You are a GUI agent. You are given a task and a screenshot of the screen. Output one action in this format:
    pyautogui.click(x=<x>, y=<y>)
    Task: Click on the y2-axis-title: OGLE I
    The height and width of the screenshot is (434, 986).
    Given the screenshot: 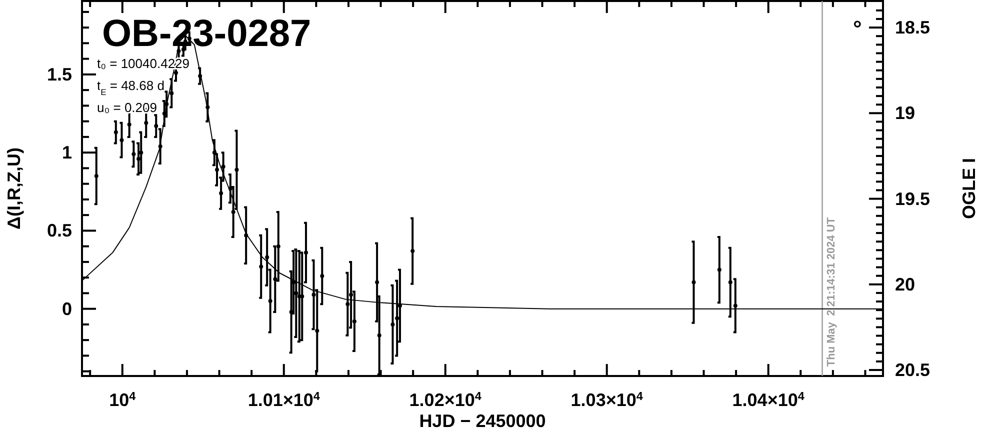 What is the action you would take?
    pyautogui.click(x=969, y=189)
    